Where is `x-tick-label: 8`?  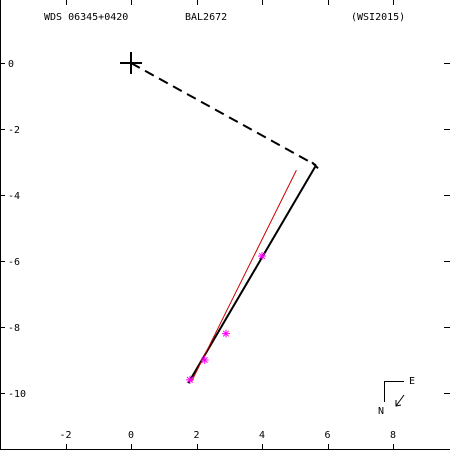
x-tick-label: 8 is located at coordinates (393, 435).